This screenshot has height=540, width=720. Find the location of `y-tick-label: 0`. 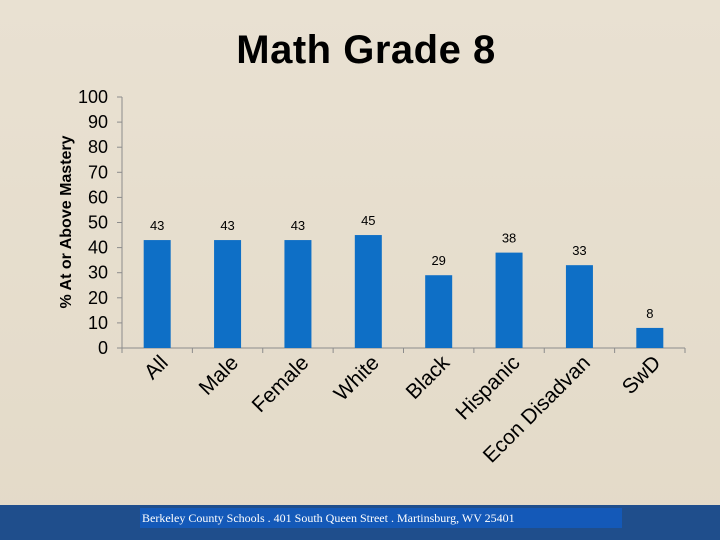

y-tick-label: 0 is located at coordinates (103, 348).